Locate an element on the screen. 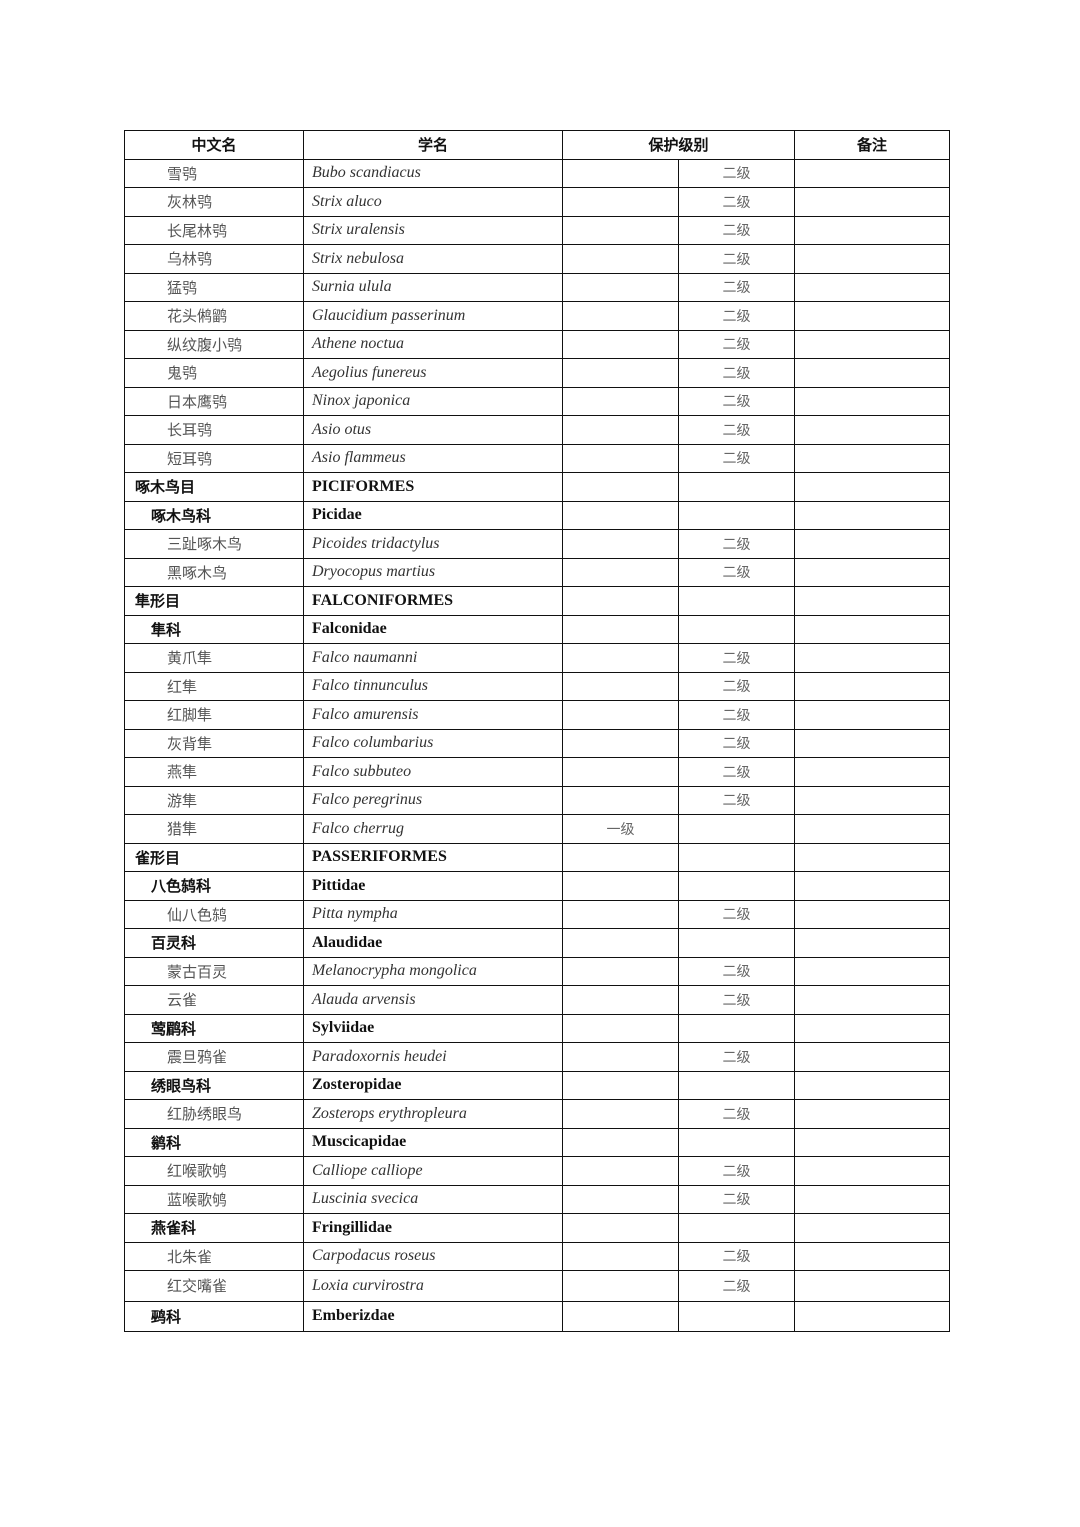 The height and width of the screenshot is (1527, 1080). family-row: 隼科 Falconidae is located at coordinates (537, 629).